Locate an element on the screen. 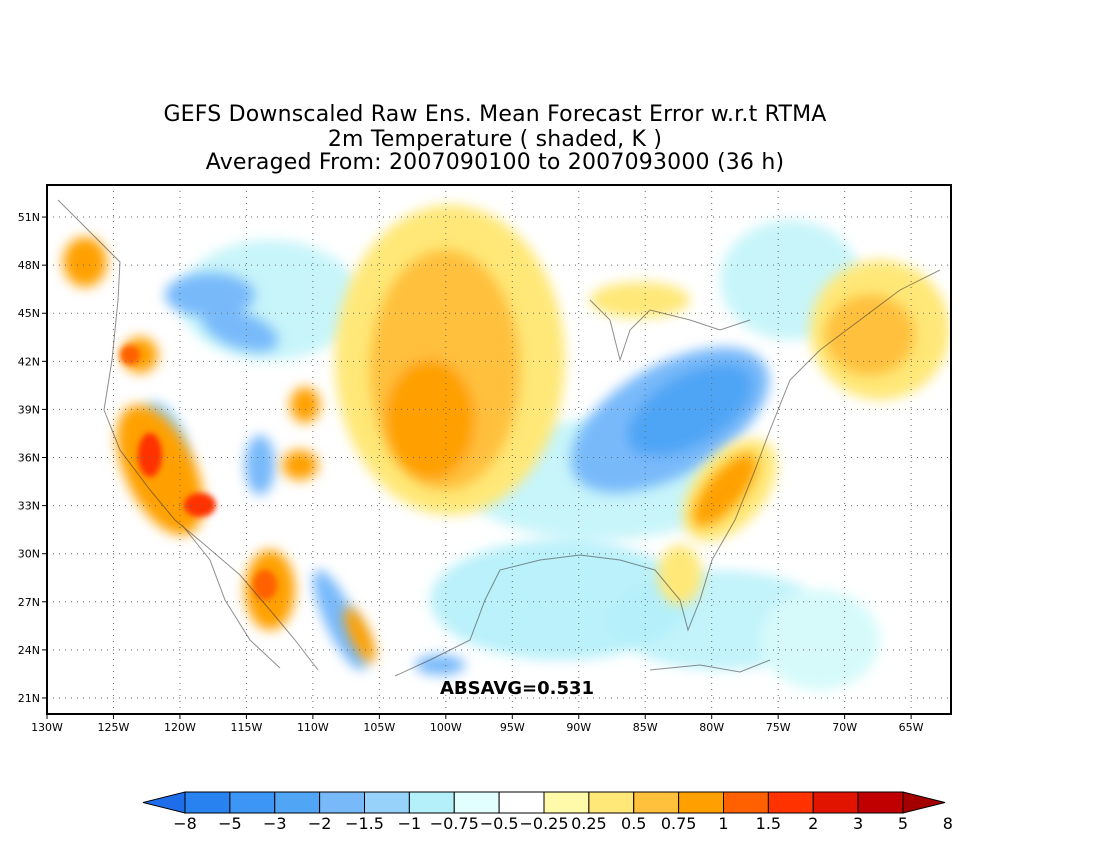 The height and width of the screenshot is (850, 1100). lon-tick-label: 110W is located at coordinates (313, 727).